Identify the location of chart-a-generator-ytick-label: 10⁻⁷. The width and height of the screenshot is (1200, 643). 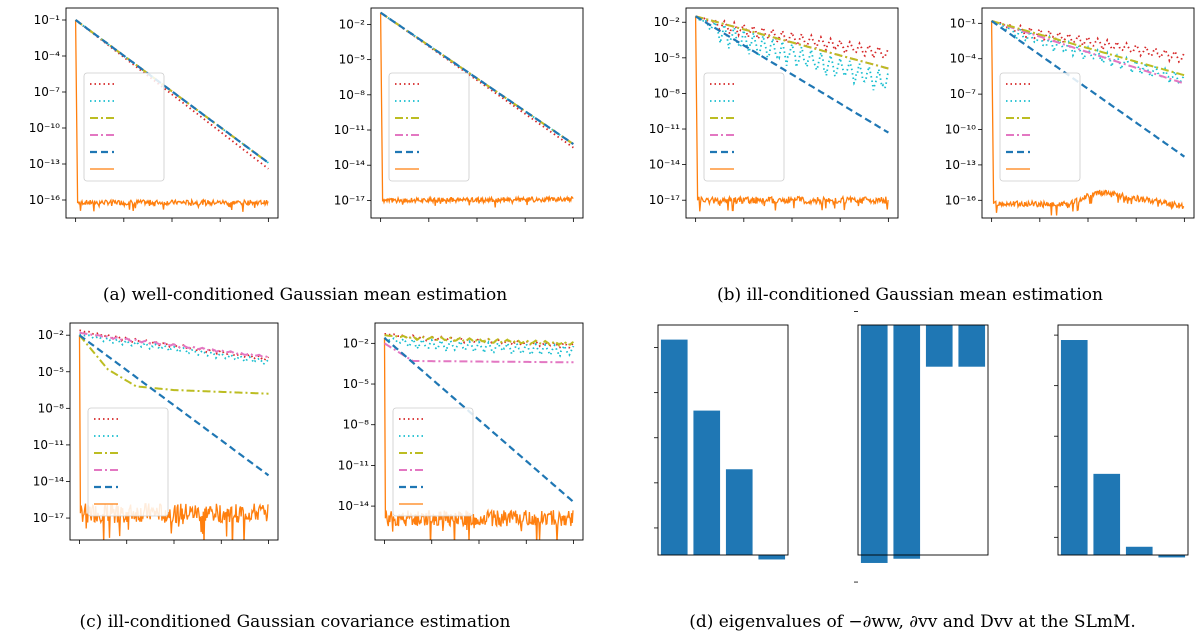
(47, 92).